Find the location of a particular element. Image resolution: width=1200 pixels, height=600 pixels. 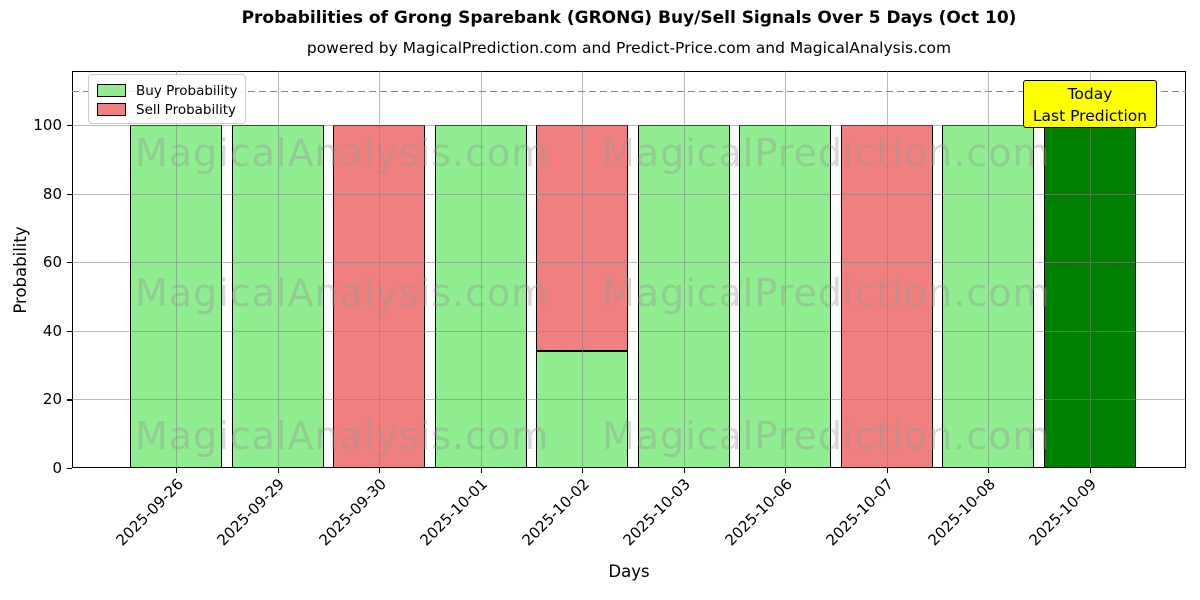

x-tick-label: 2025-10-06 is located at coordinates (758, 512).